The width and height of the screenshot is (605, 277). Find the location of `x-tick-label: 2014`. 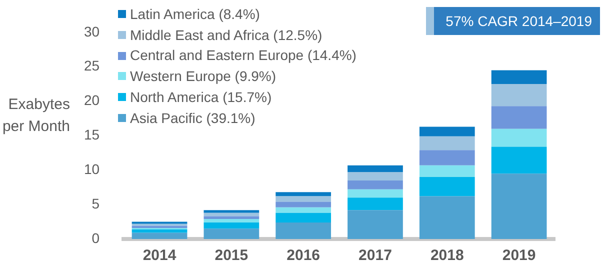

x-tick-label: 2014 is located at coordinates (159, 255).